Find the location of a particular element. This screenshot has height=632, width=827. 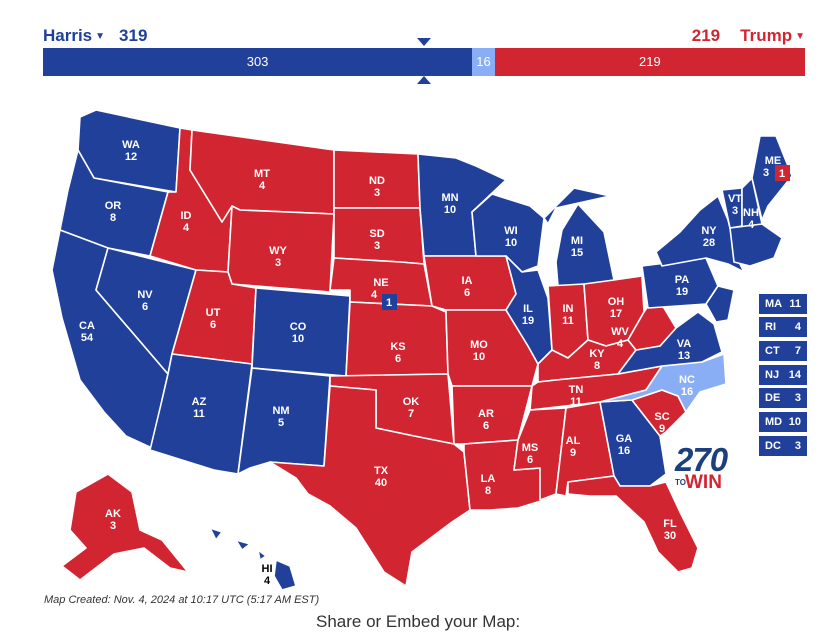

state-votes-ia: 6 is located at coordinates (467, 293).